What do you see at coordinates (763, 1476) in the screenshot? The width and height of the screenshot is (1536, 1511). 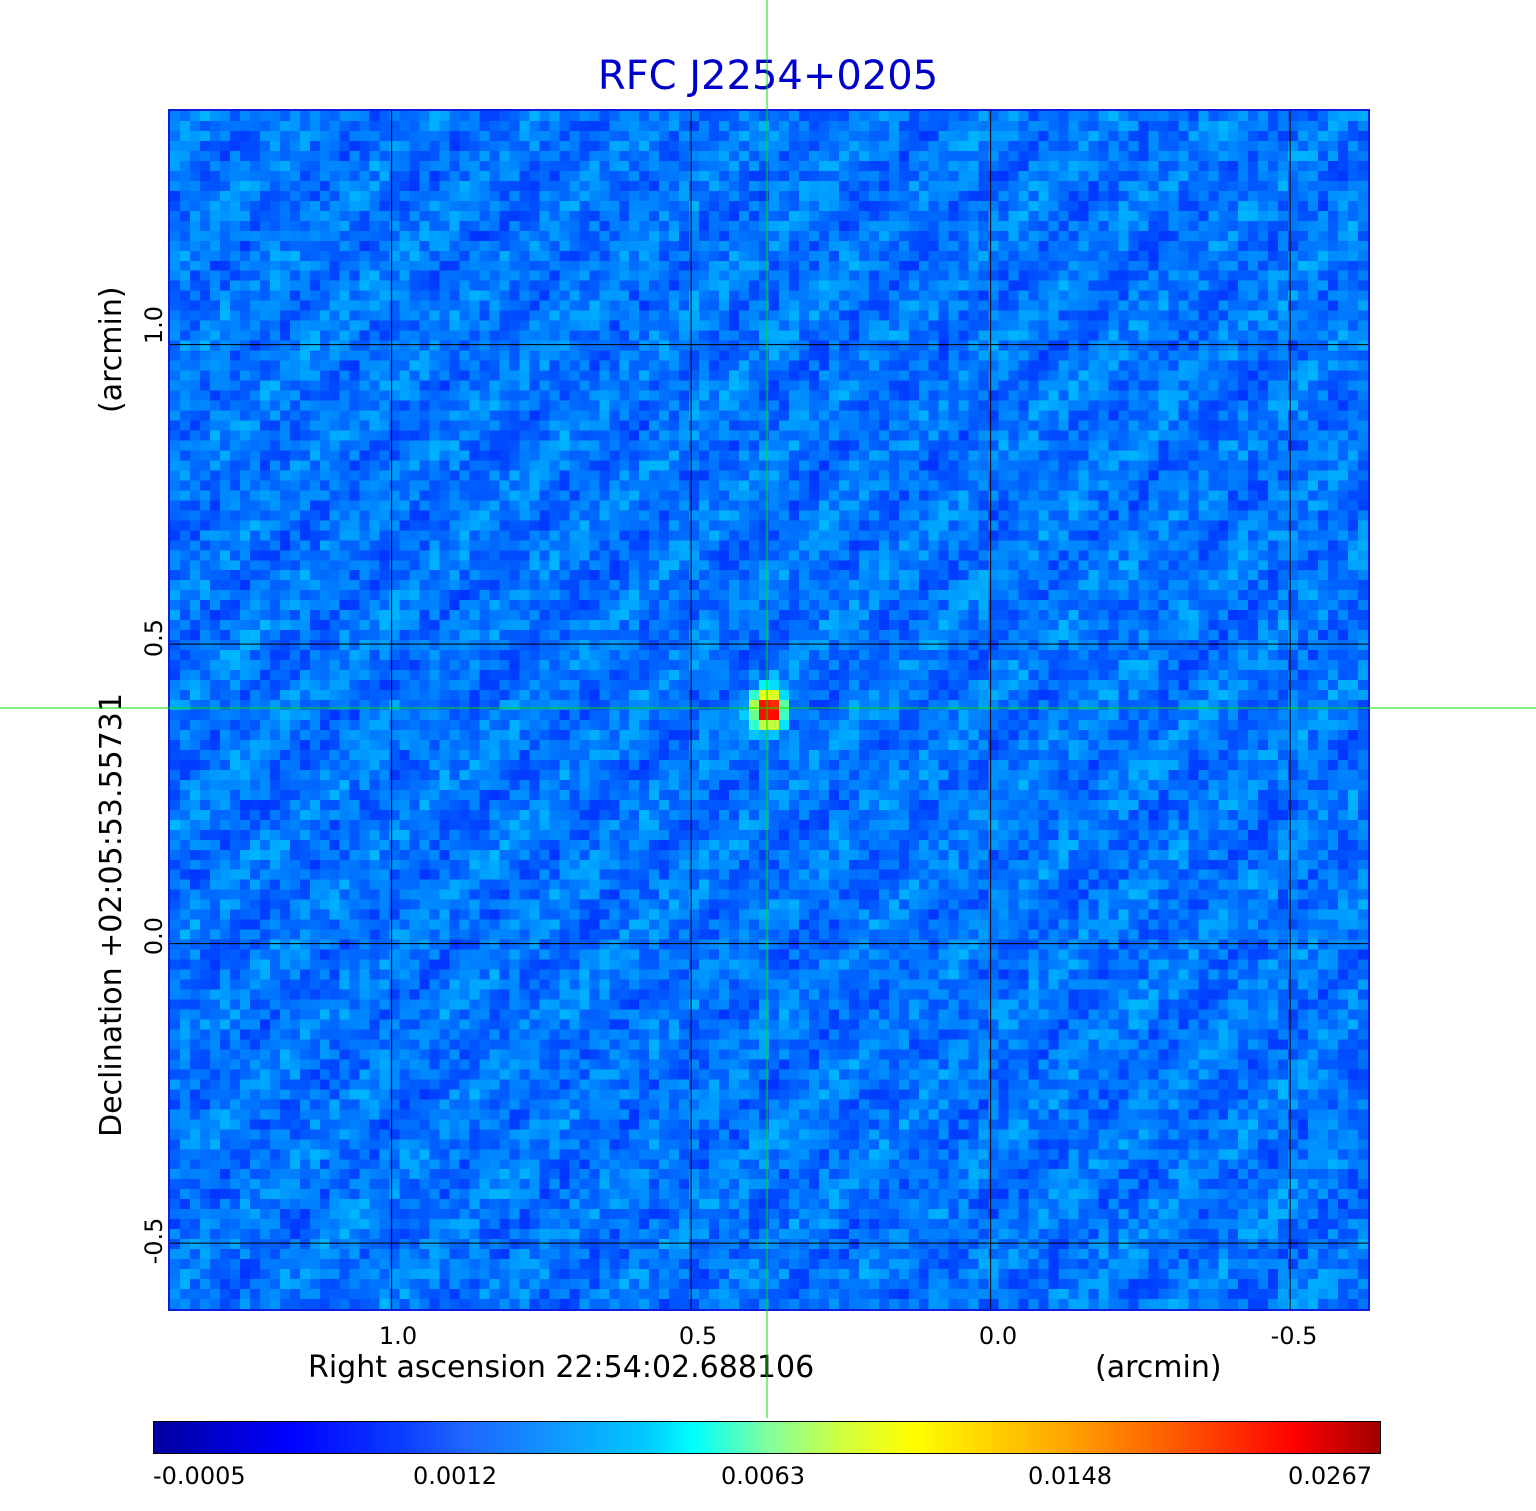 I see `colorbar-tick-label: 0.0063` at bounding box center [763, 1476].